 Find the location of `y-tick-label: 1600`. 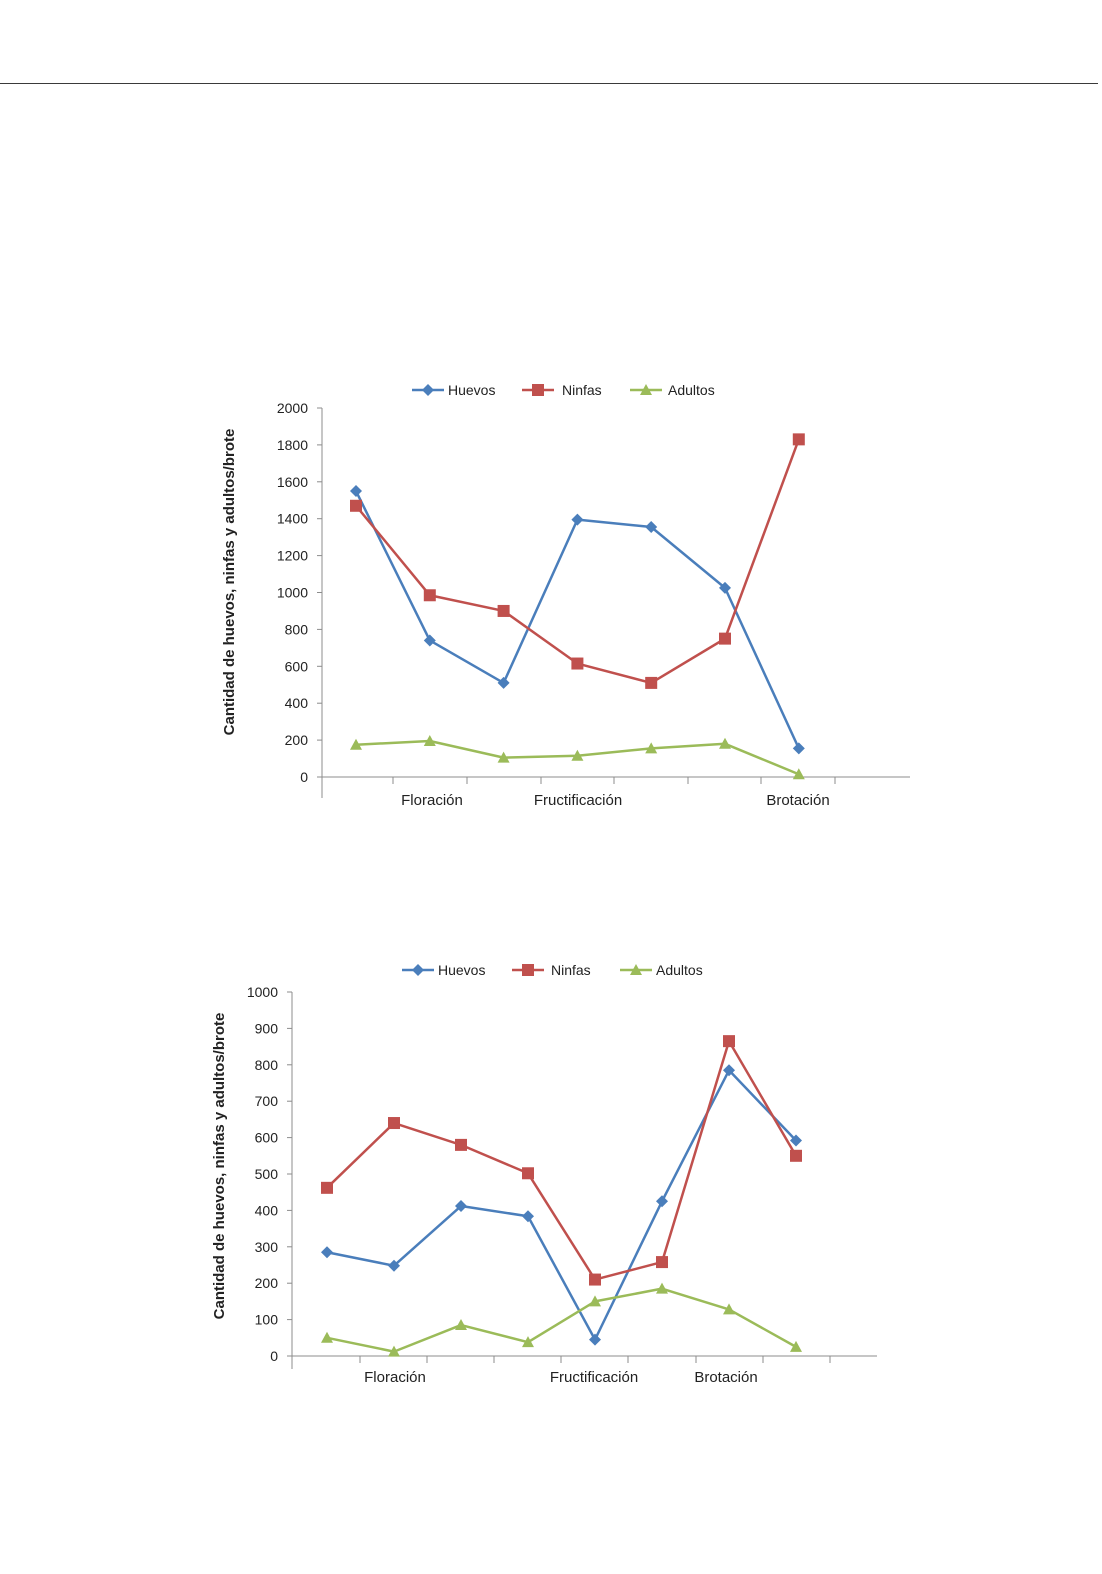

y-tick-label: 1600 is located at coordinates (292, 482).